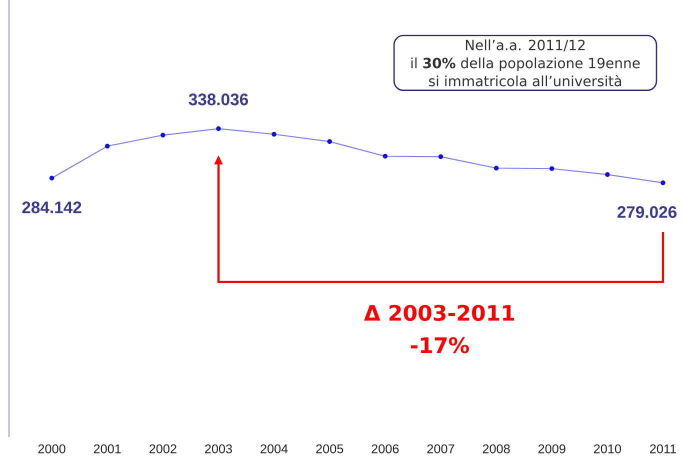  I want to click on text: -17%, so click(439, 345).